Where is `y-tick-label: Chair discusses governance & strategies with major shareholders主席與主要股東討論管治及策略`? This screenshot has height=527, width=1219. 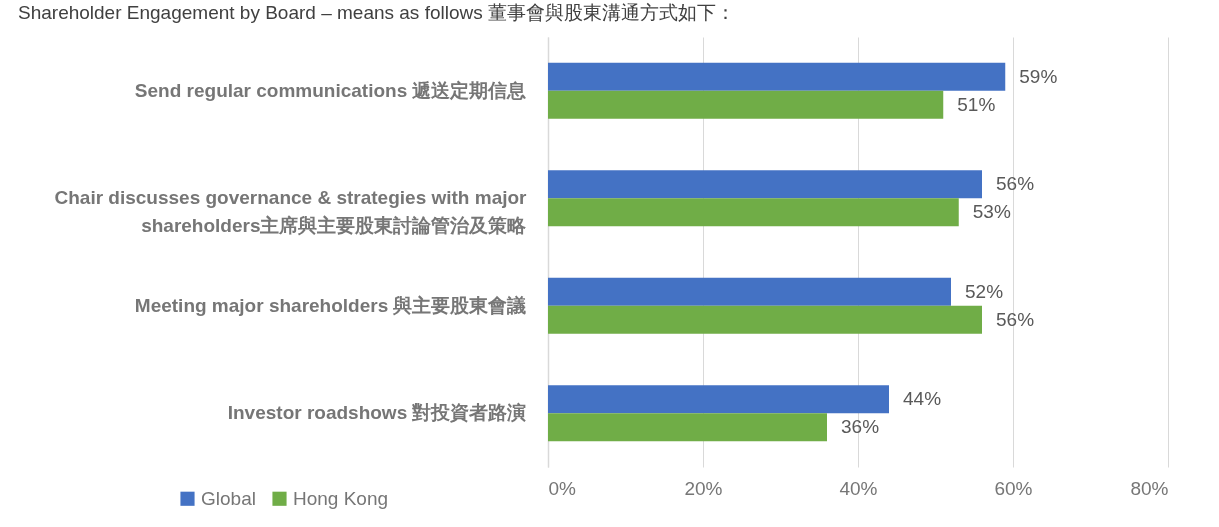
y-tick-label: Chair discusses governance & strategies with major shareholders主席與主要股東討論管治及策略 is located at coordinates (291, 212).